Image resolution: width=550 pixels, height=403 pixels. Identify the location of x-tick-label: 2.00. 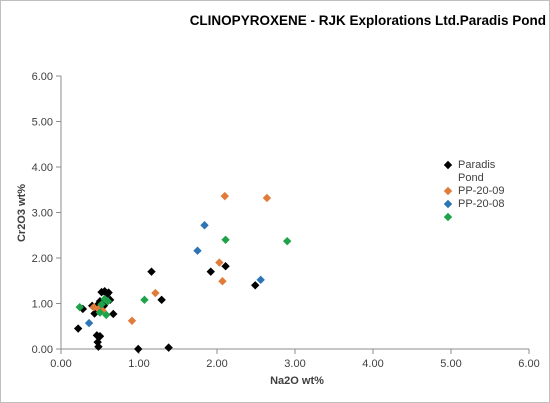
(216, 364).